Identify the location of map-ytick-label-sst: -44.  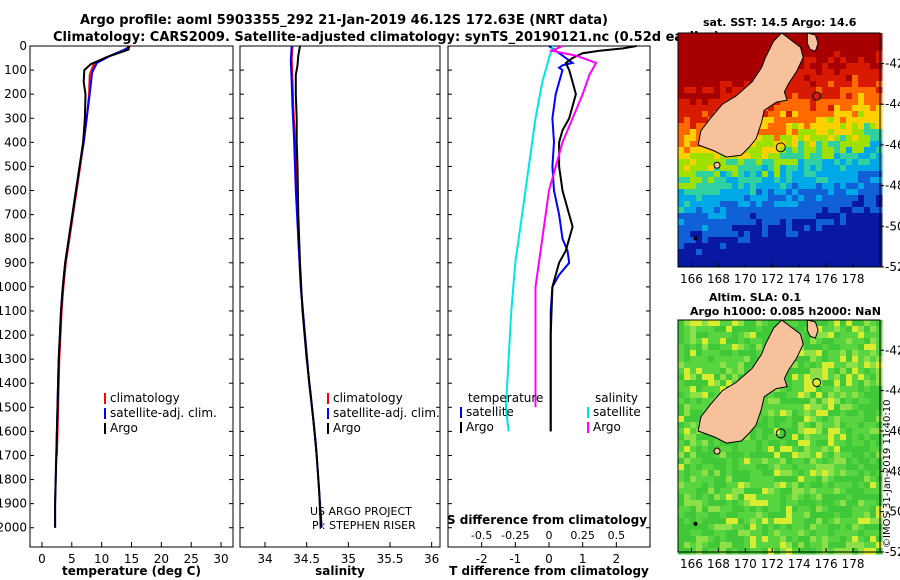
(892, 104).